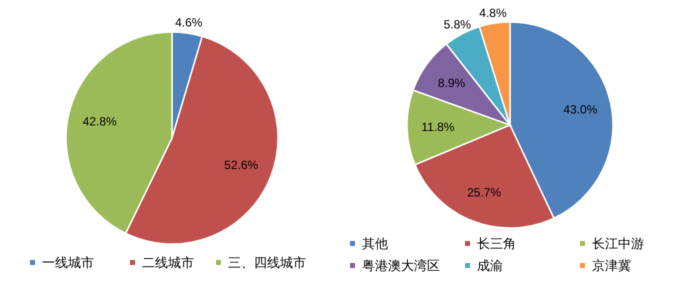 This screenshot has height=296, width=693. What do you see at coordinates (241, 165) in the screenshot?
I see `data-label: 52.6%` at bounding box center [241, 165].